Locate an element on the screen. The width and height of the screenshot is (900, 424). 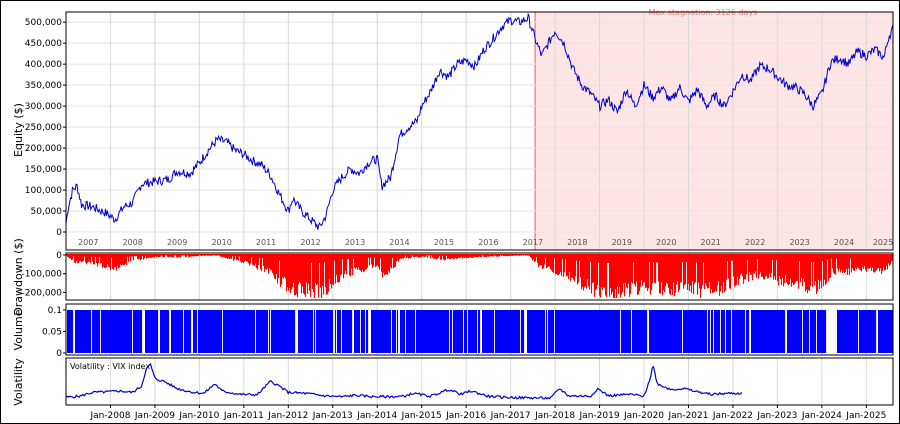
year-label: 2021 is located at coordinates (711, 242).